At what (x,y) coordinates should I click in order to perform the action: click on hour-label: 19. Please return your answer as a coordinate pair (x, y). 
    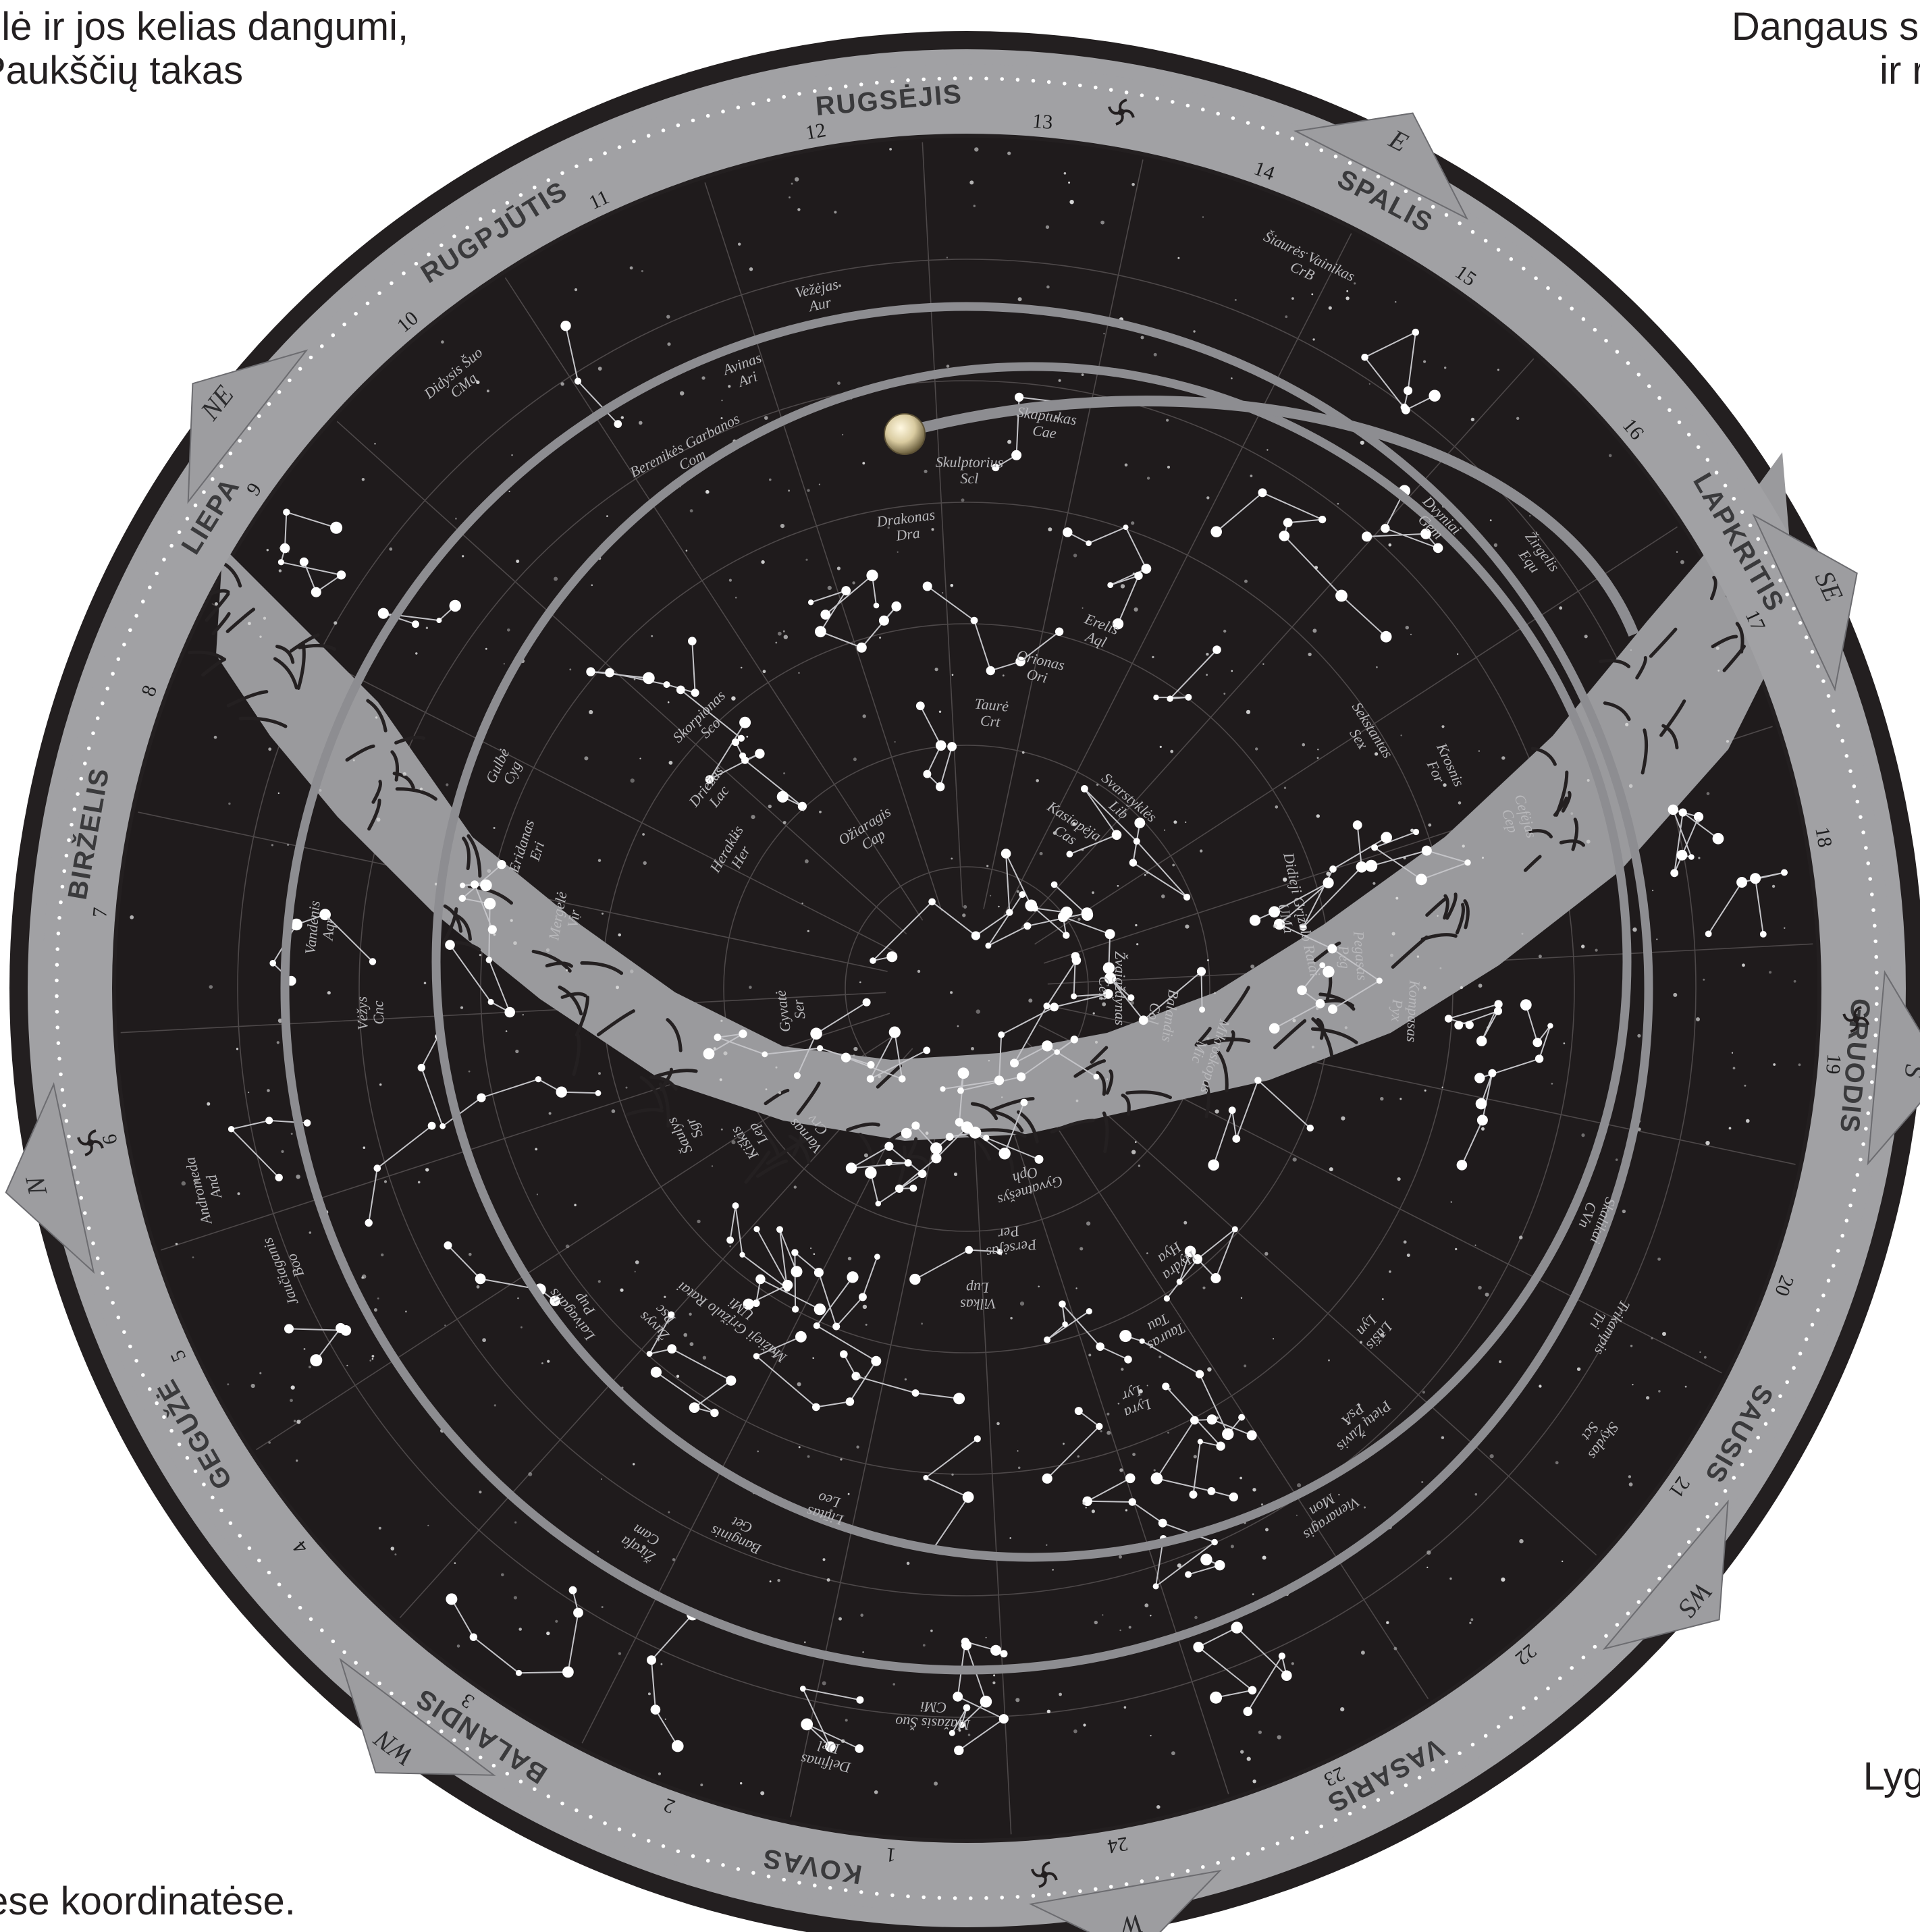
    Looking at the image, I should click on (1833, 1064).